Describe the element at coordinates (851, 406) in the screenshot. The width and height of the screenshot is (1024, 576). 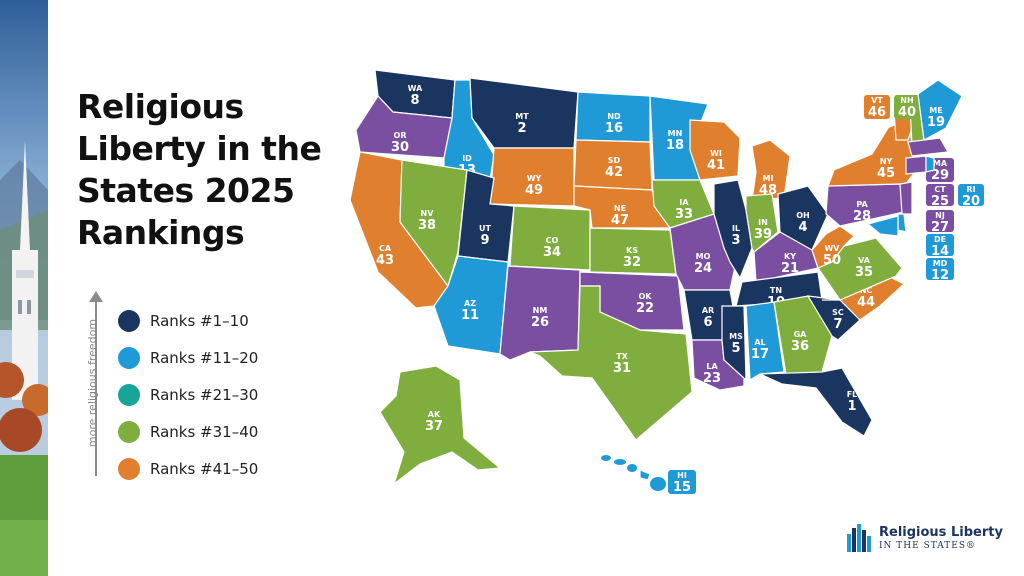
I see `state-rank-fl: 1` at that location.